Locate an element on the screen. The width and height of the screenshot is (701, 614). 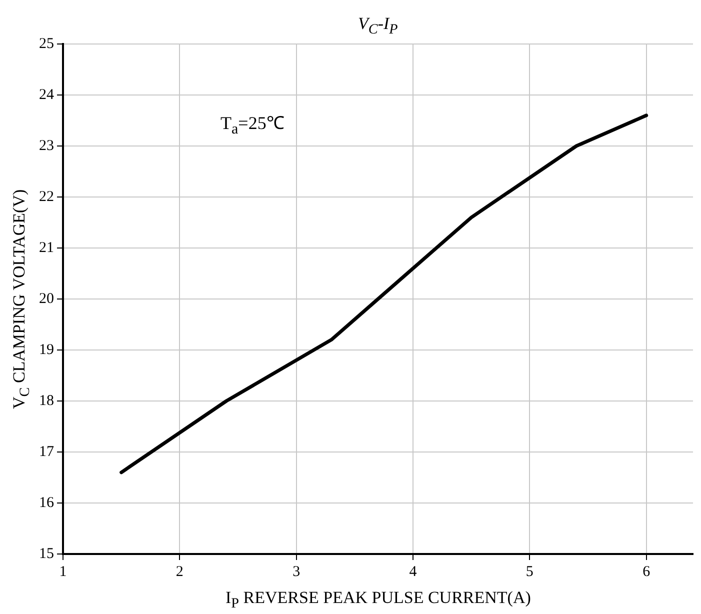
y-tick-label: 18 is located at coordinates (46, 400).